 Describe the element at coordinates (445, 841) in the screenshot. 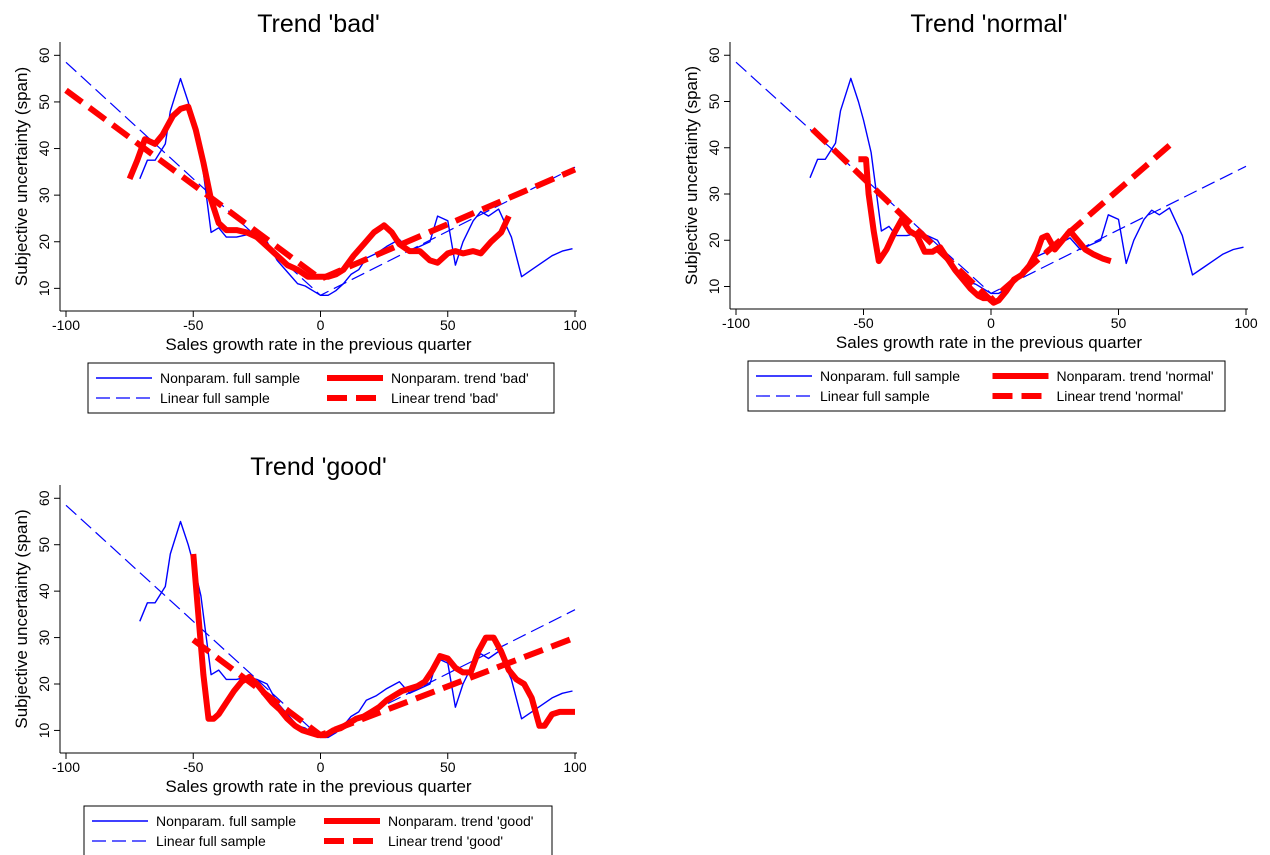

I see `legend-label: Linear trend 'good'` at that location.